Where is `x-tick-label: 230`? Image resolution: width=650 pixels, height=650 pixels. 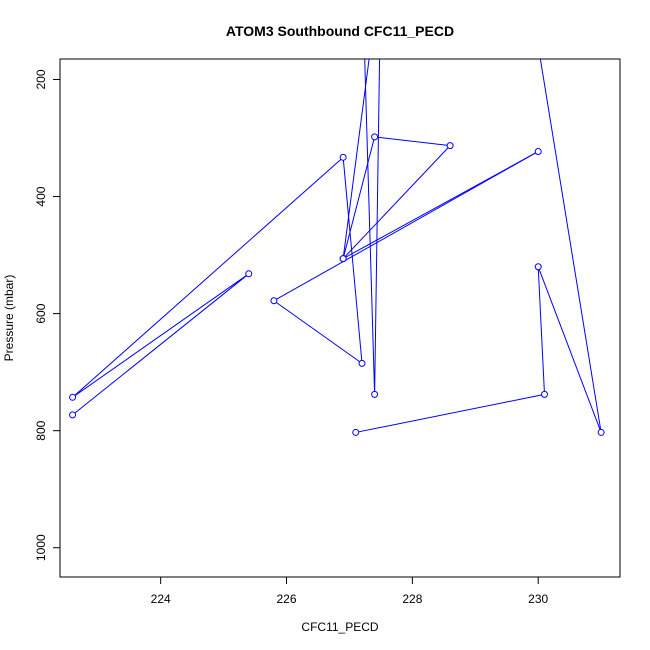 x-tick-label: 230 is located at coordinates (538, 599).